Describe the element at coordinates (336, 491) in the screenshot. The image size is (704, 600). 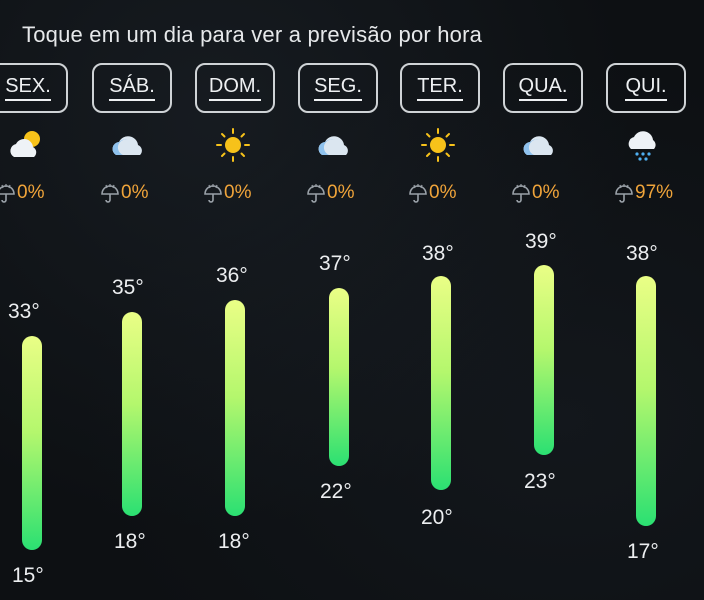
I see `low-temp: 22°` at that location.